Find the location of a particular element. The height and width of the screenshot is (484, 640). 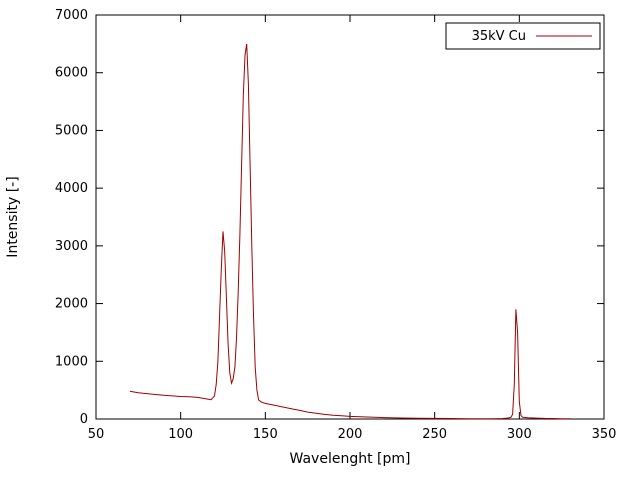

legend-box is located at coordinates (523, 36).